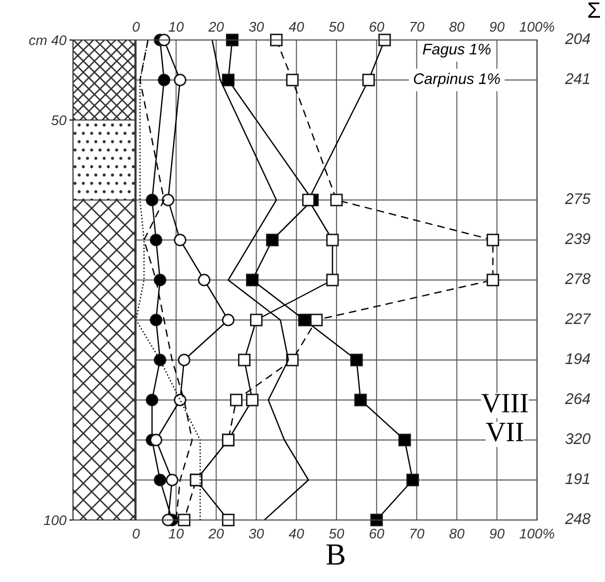  I want to click on text: 239, so click(577, 238).